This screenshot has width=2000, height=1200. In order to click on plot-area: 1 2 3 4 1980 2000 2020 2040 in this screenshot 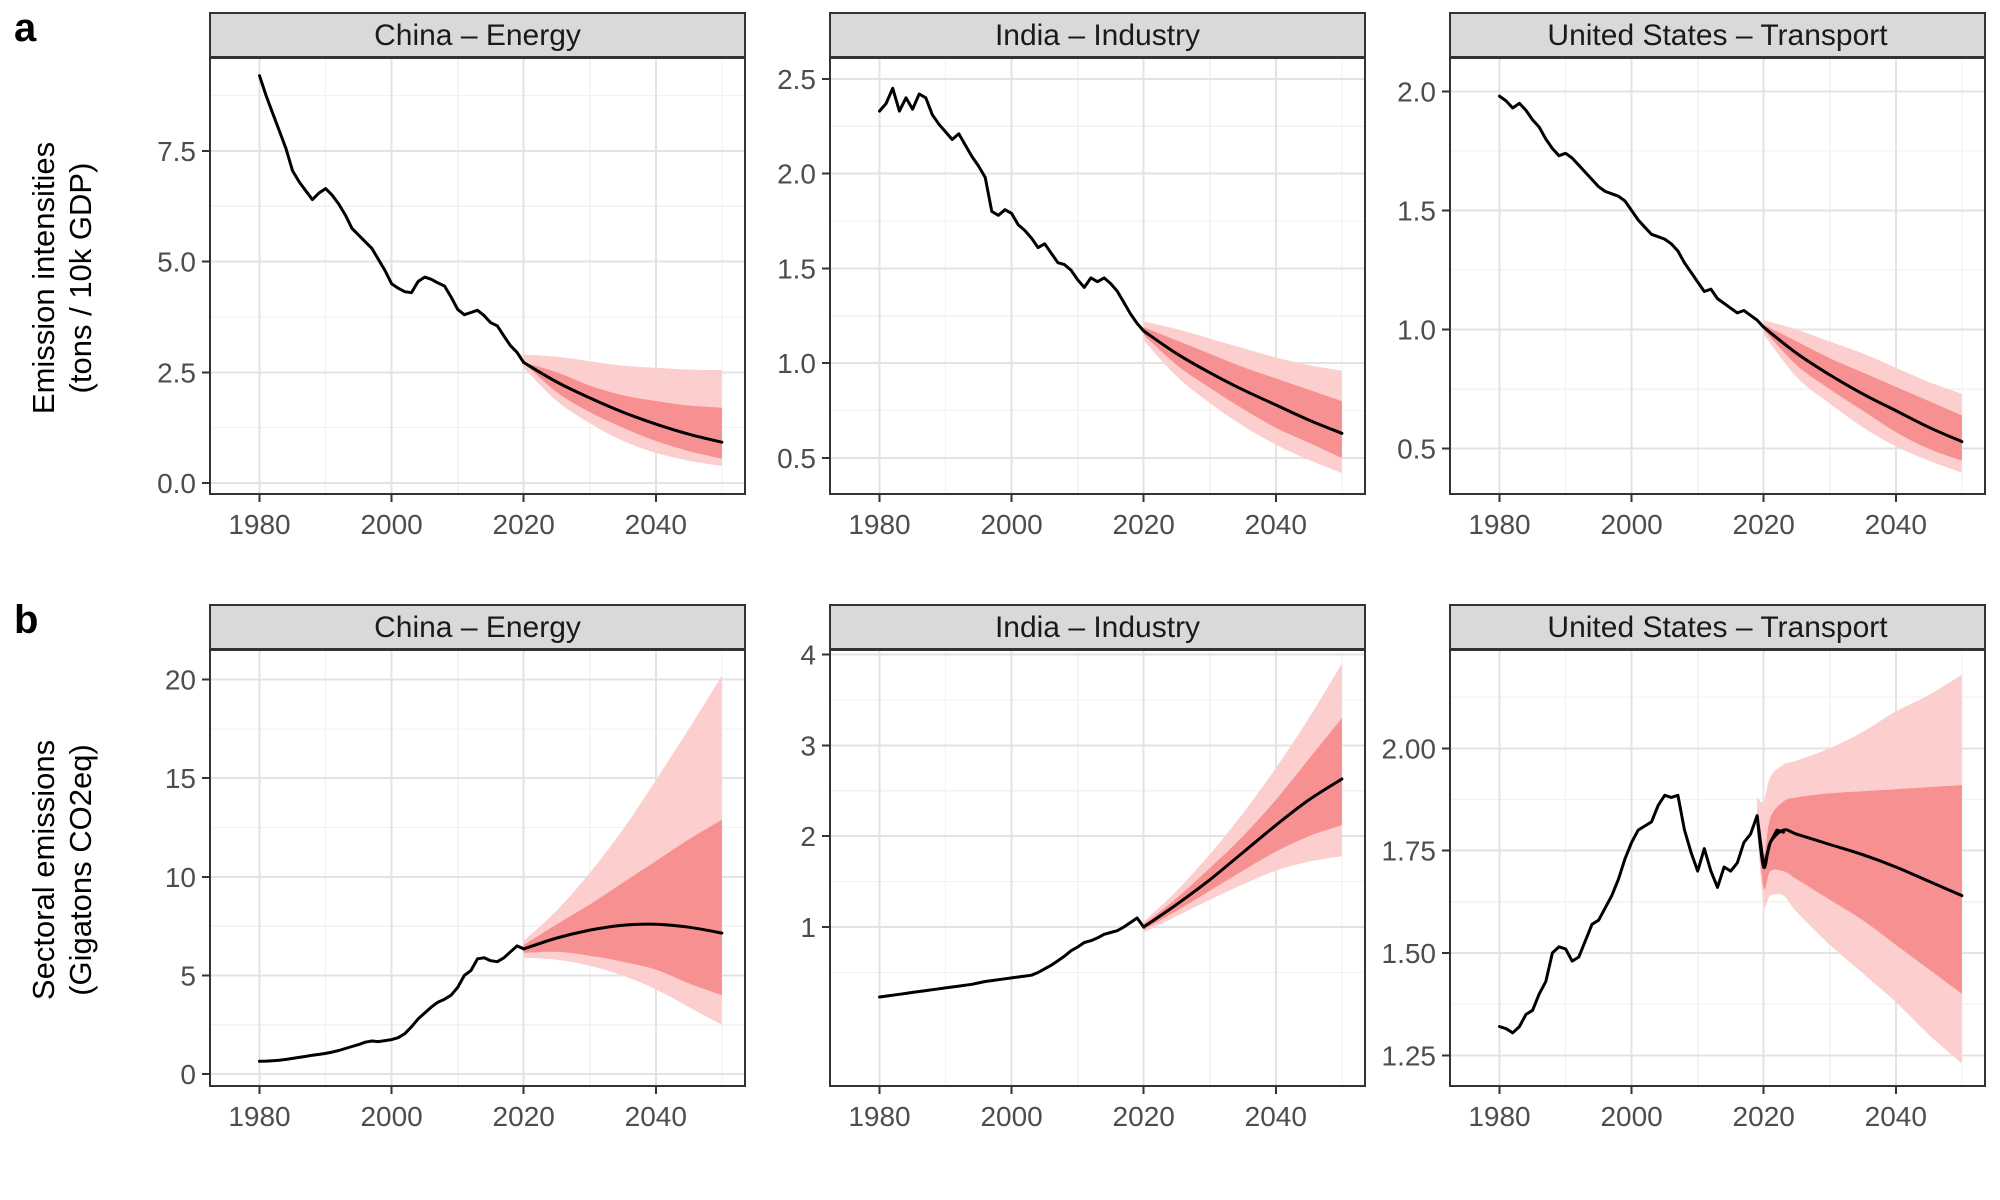, I will do `click(1083, 868)`.